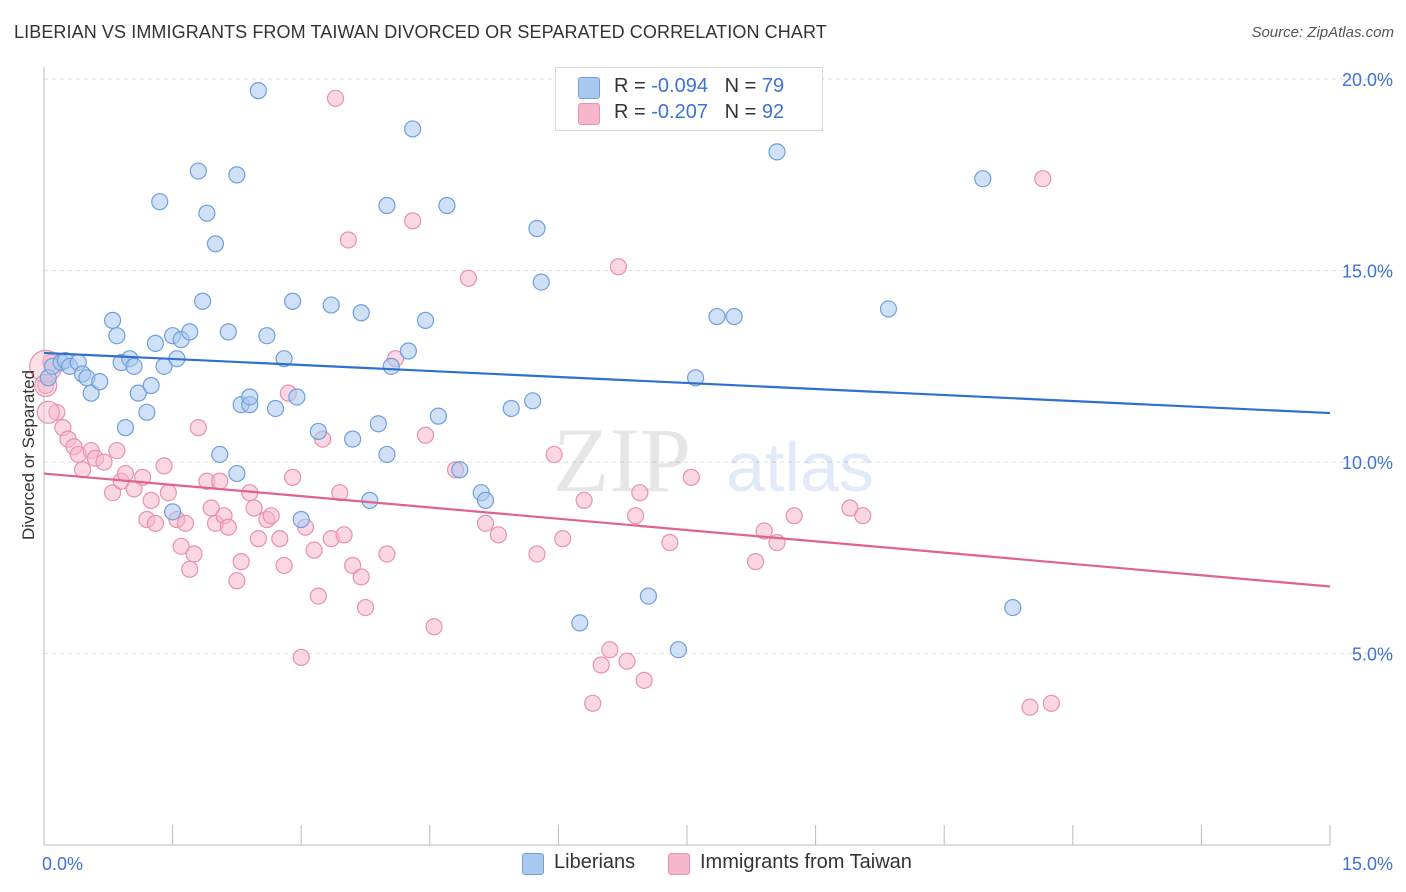 The width and height of the screenshot is (1406, 892). What do you see at coordinates (1367, 80) in the screenshot?
I see `y-tick-label: 20.0%` at bounding box center [1367, 80].